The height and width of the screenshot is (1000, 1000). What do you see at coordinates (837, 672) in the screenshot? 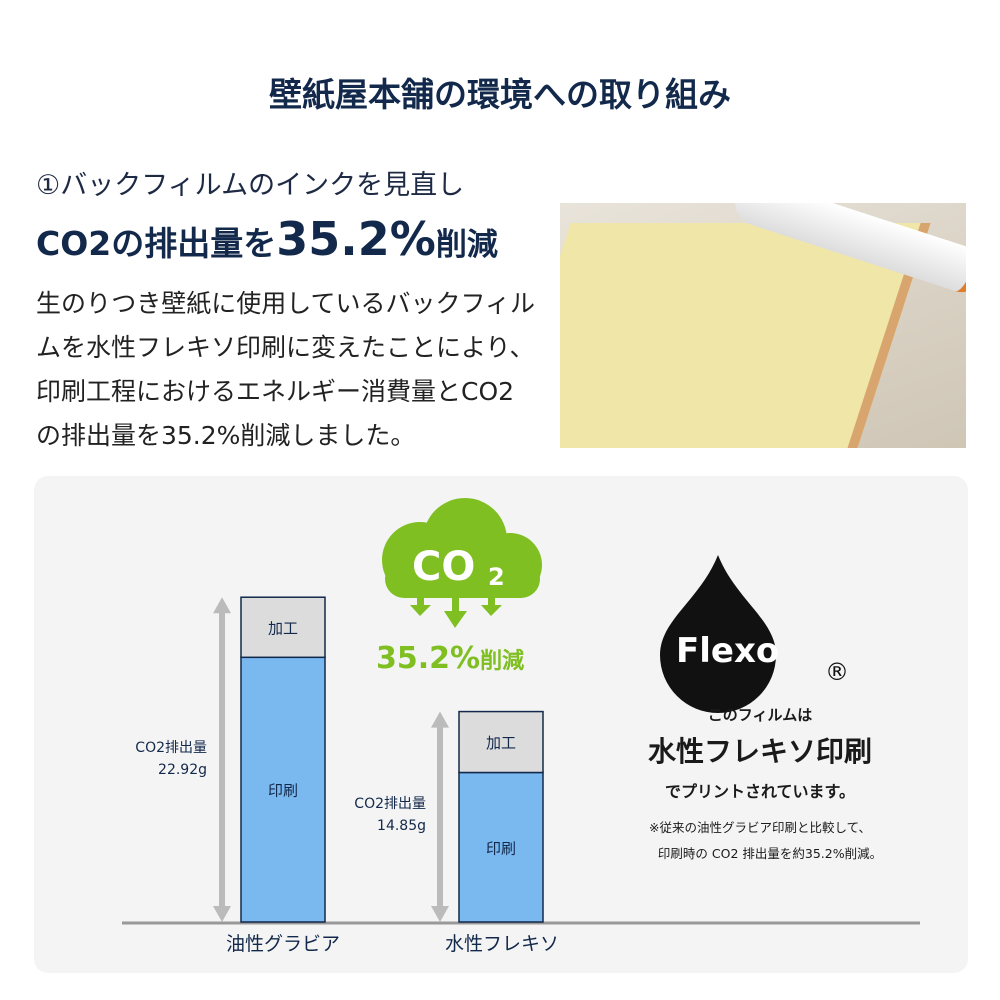
I see `registered-mark: ®` at bounding box center [837, 672].